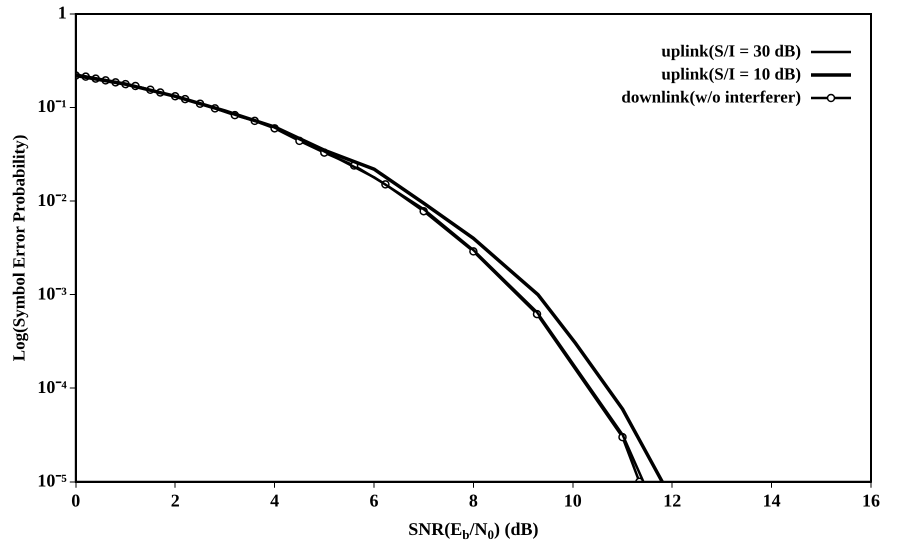 The image size is (899, 543). Describe the element at coordinates (731, 74) in the screenshot. I see `legend-label: uplink(S/I = 10 dB)` at that location.